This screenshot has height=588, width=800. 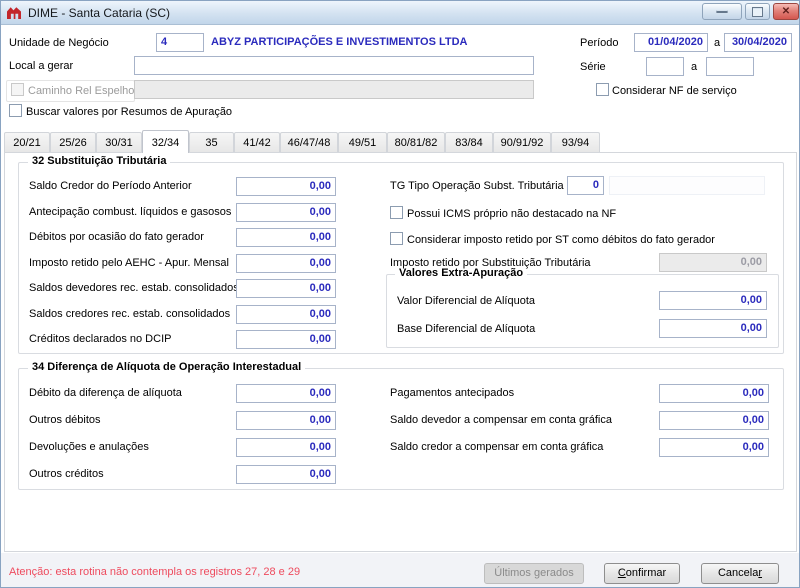 What do you see at coordinates (461, 273) in the screenshot?
I see `valores-extra-apuracao-title: Valores Extra-Apuração` at bounding box center [461, 273].